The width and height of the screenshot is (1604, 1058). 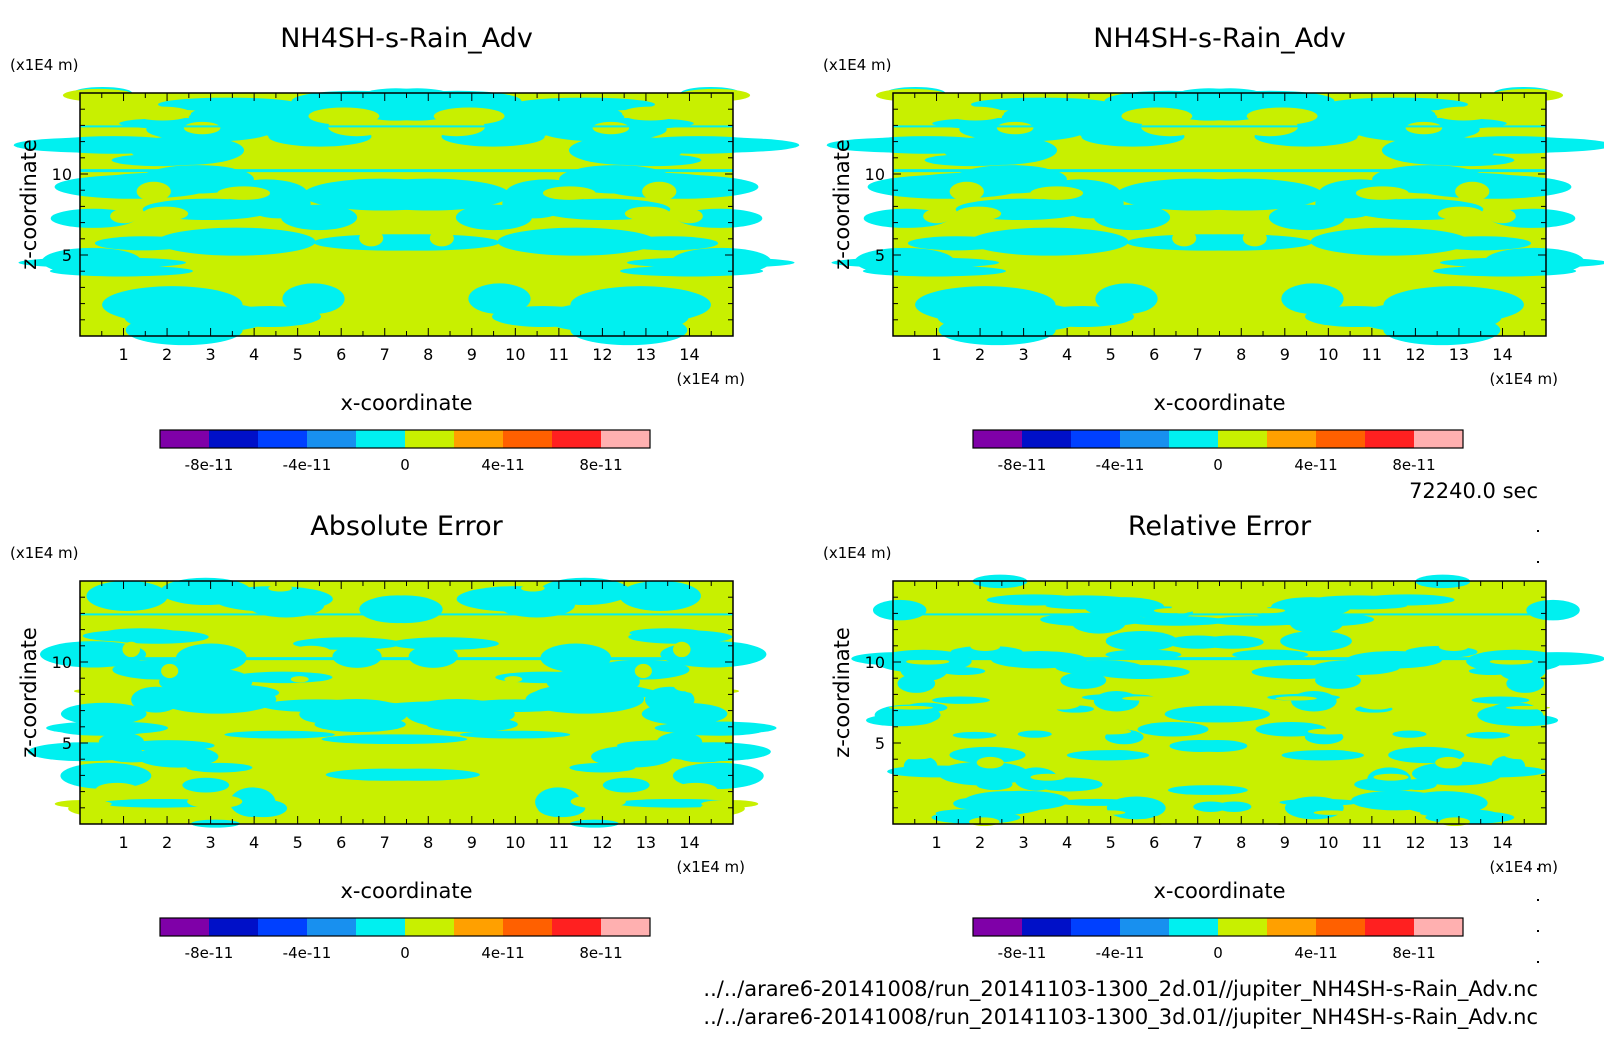 I want to click on contour-field, so click(x=1215, y=216).